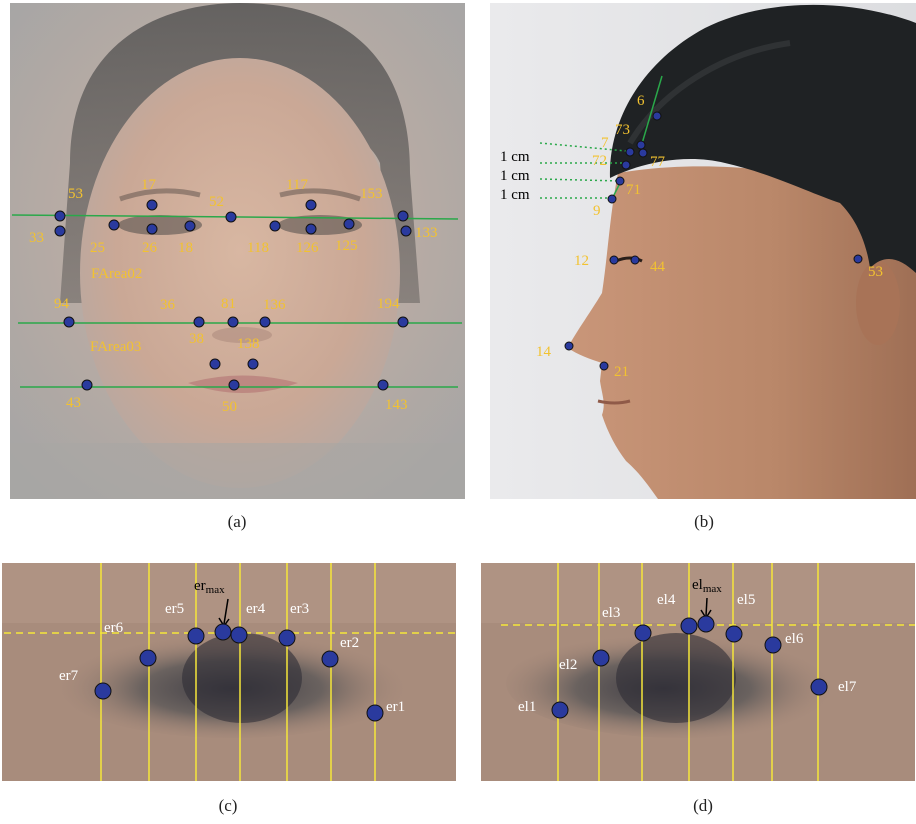 This screenshot has width=916, height=824. What do you see at coordinates (196, 636) in the screenshot?
I see `point-er5` at bounding box center [196, 636].